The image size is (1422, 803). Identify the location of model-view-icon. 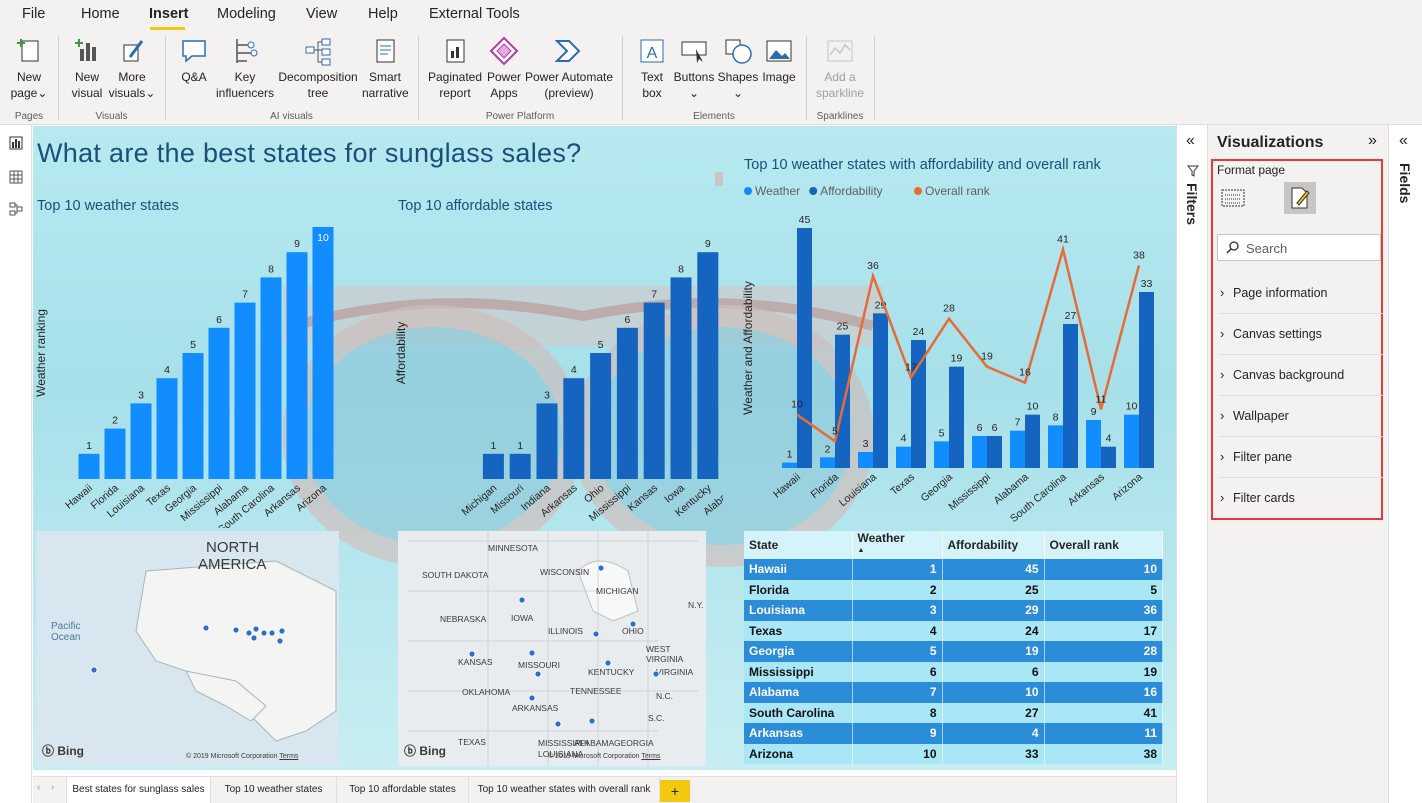
(16, 209).